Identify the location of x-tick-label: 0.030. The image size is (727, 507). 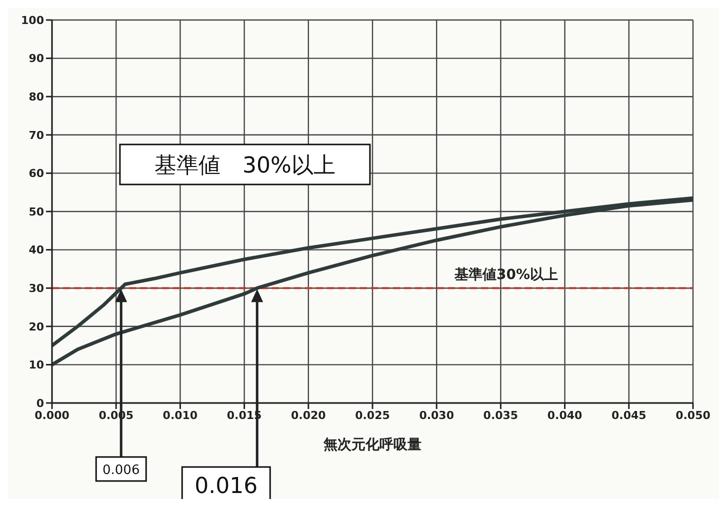
(436, 415).